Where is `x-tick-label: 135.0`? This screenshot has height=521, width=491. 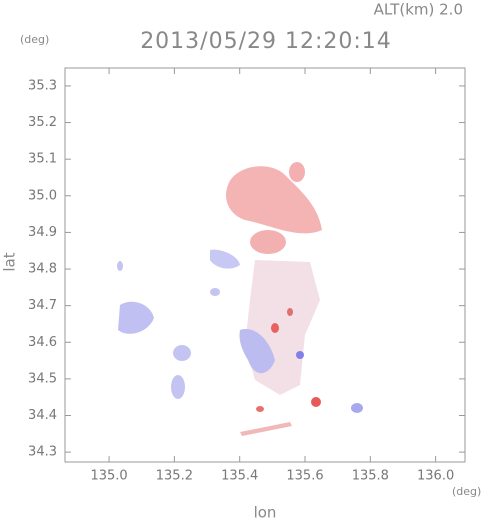 x-tick-label: 135.0 is located at coordinates (108, 476).